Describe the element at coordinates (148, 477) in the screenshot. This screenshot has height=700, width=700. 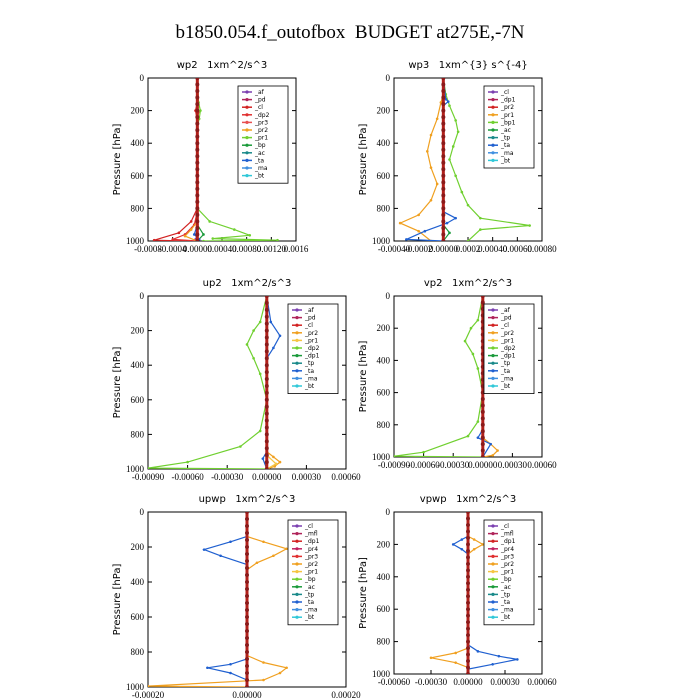
I see `x-tick-label: -0.00090` at that location.